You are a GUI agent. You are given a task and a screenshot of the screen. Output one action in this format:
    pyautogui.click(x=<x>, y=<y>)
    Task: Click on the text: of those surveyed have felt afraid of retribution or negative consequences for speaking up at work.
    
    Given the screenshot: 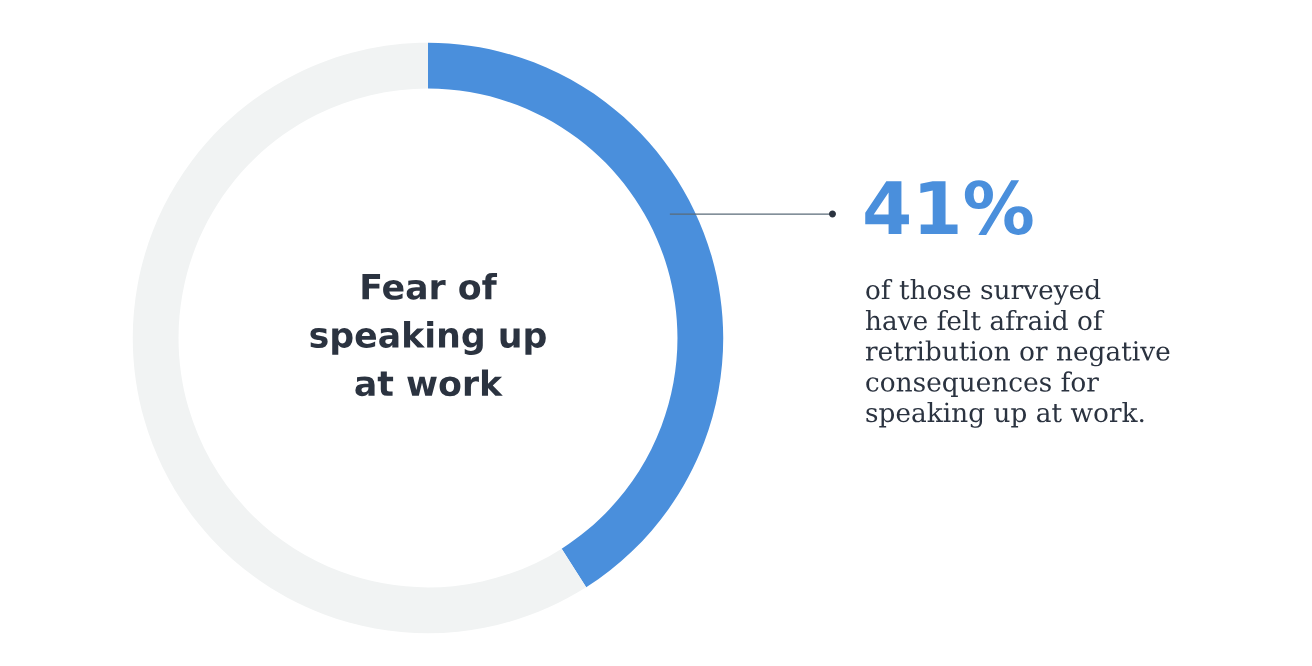 What is the action you would take?
    pyautogui.click(x=1017, y=353)
    